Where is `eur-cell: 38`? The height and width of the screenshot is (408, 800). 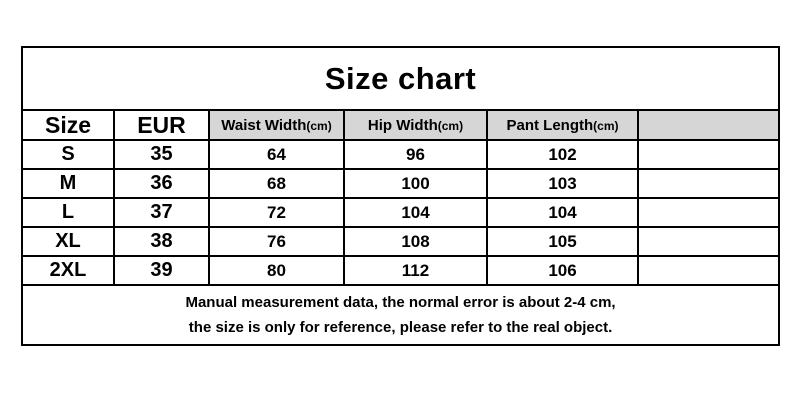 eur-cell: 38 is located at coordinates (161, 241).